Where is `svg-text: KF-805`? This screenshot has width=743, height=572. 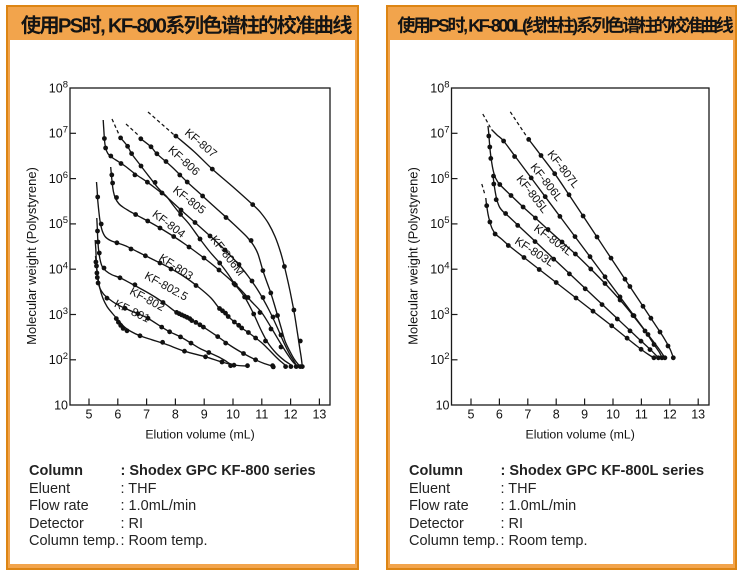
svg-text: KF-805 is located at coordinates (188, 200).